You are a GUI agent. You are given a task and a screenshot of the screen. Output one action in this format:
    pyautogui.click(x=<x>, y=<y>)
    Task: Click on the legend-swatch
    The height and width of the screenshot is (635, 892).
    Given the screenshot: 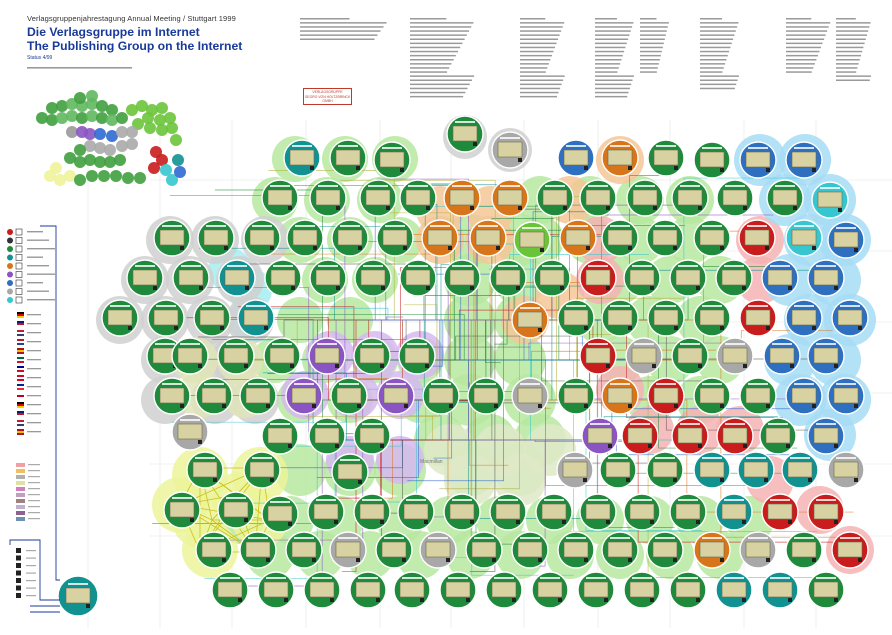 What is the action you would take?
    pyautogui.click(x=20, y=519)
    